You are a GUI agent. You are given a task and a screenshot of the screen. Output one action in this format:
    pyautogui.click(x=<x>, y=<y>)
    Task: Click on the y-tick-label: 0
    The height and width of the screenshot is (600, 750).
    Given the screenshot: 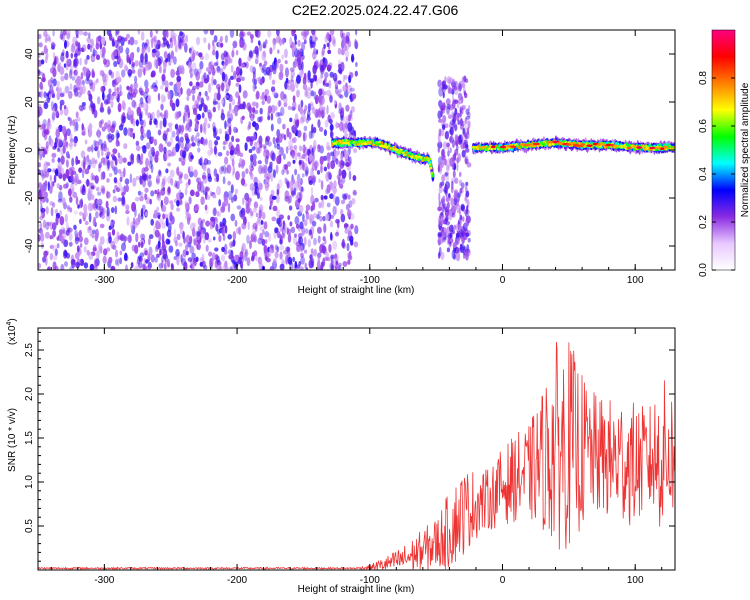 What is the action you would take?
    pyautogui.click(x=29, y=150)
    